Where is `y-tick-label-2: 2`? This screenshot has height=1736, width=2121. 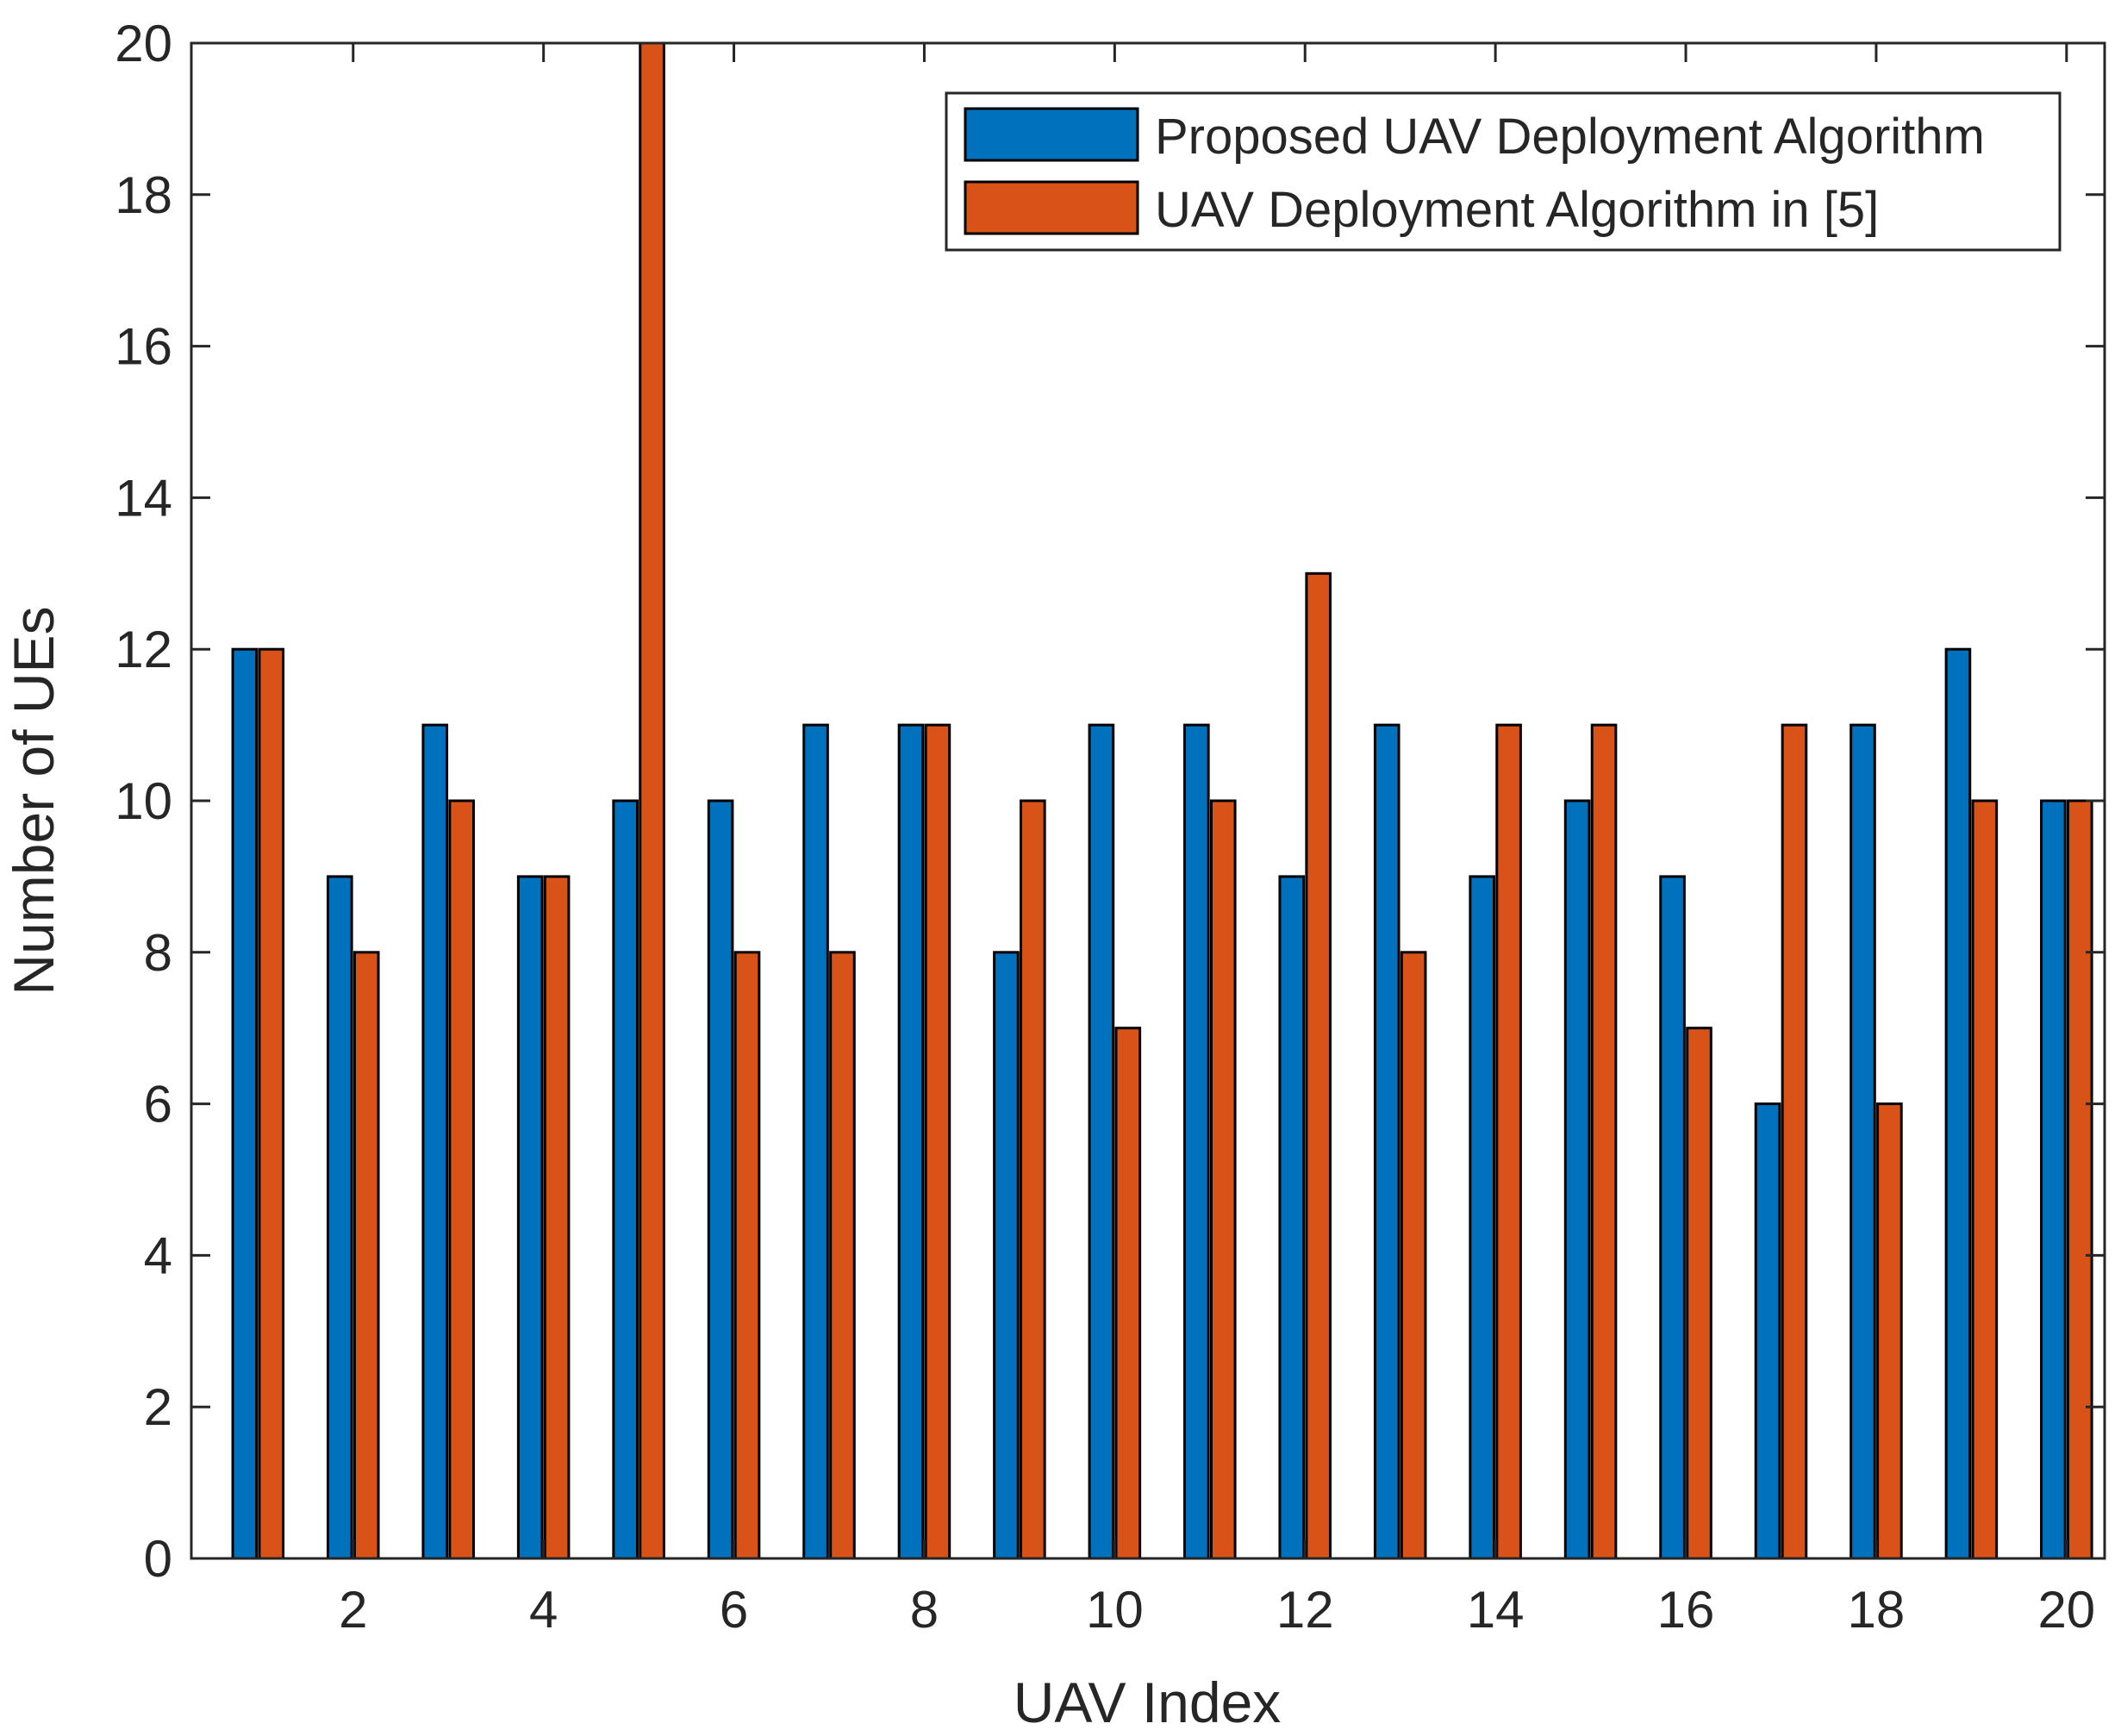
y-tick-label-2: 2 is located at coordinates (158, 1407).